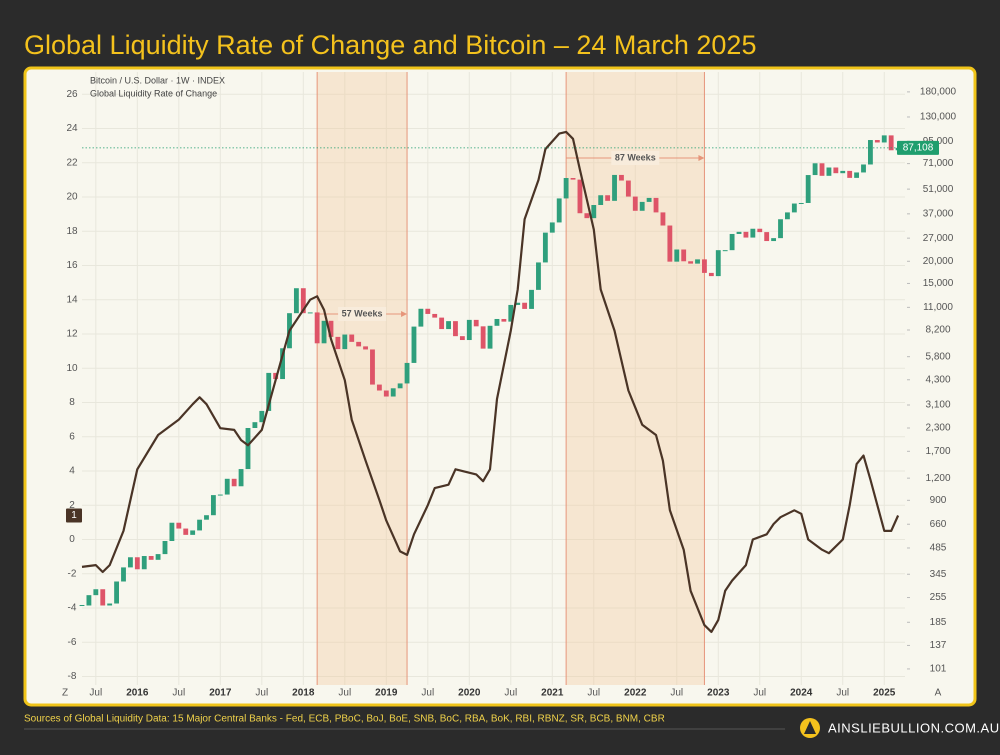  I want to click on y-tick-label: 26, so click(72, 94).